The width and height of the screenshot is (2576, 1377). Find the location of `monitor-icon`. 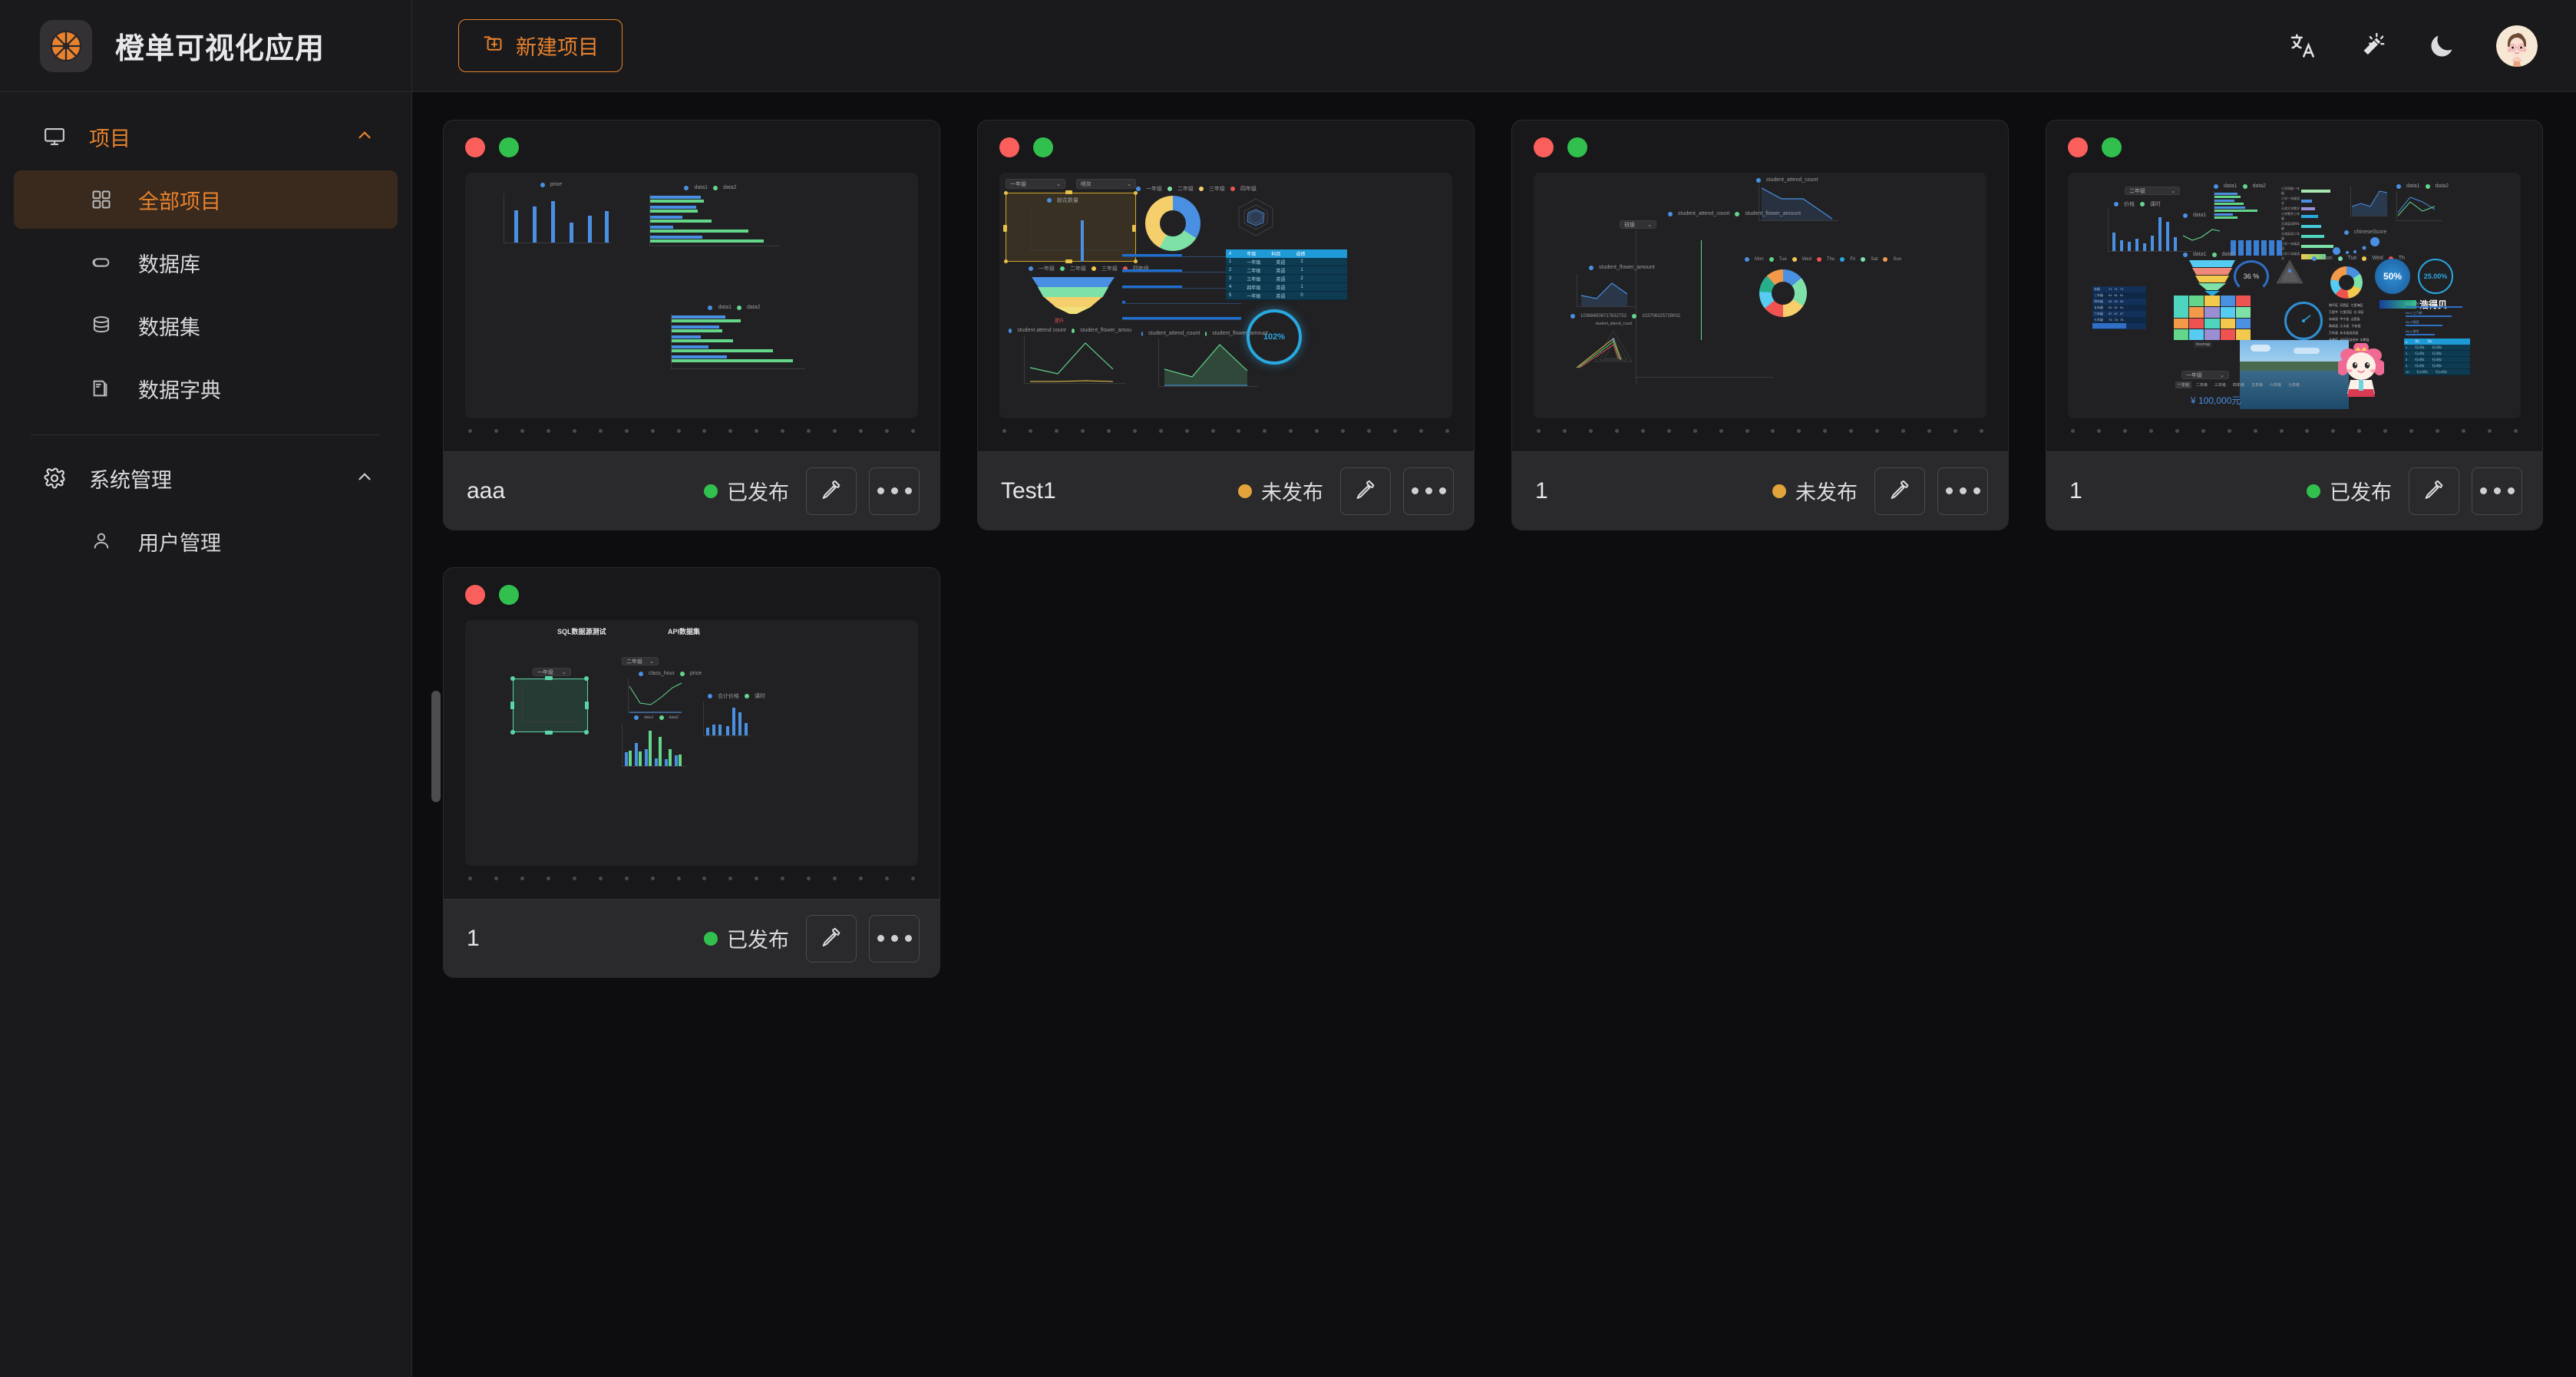

monitor-icon is located at coordinates (60, 136).